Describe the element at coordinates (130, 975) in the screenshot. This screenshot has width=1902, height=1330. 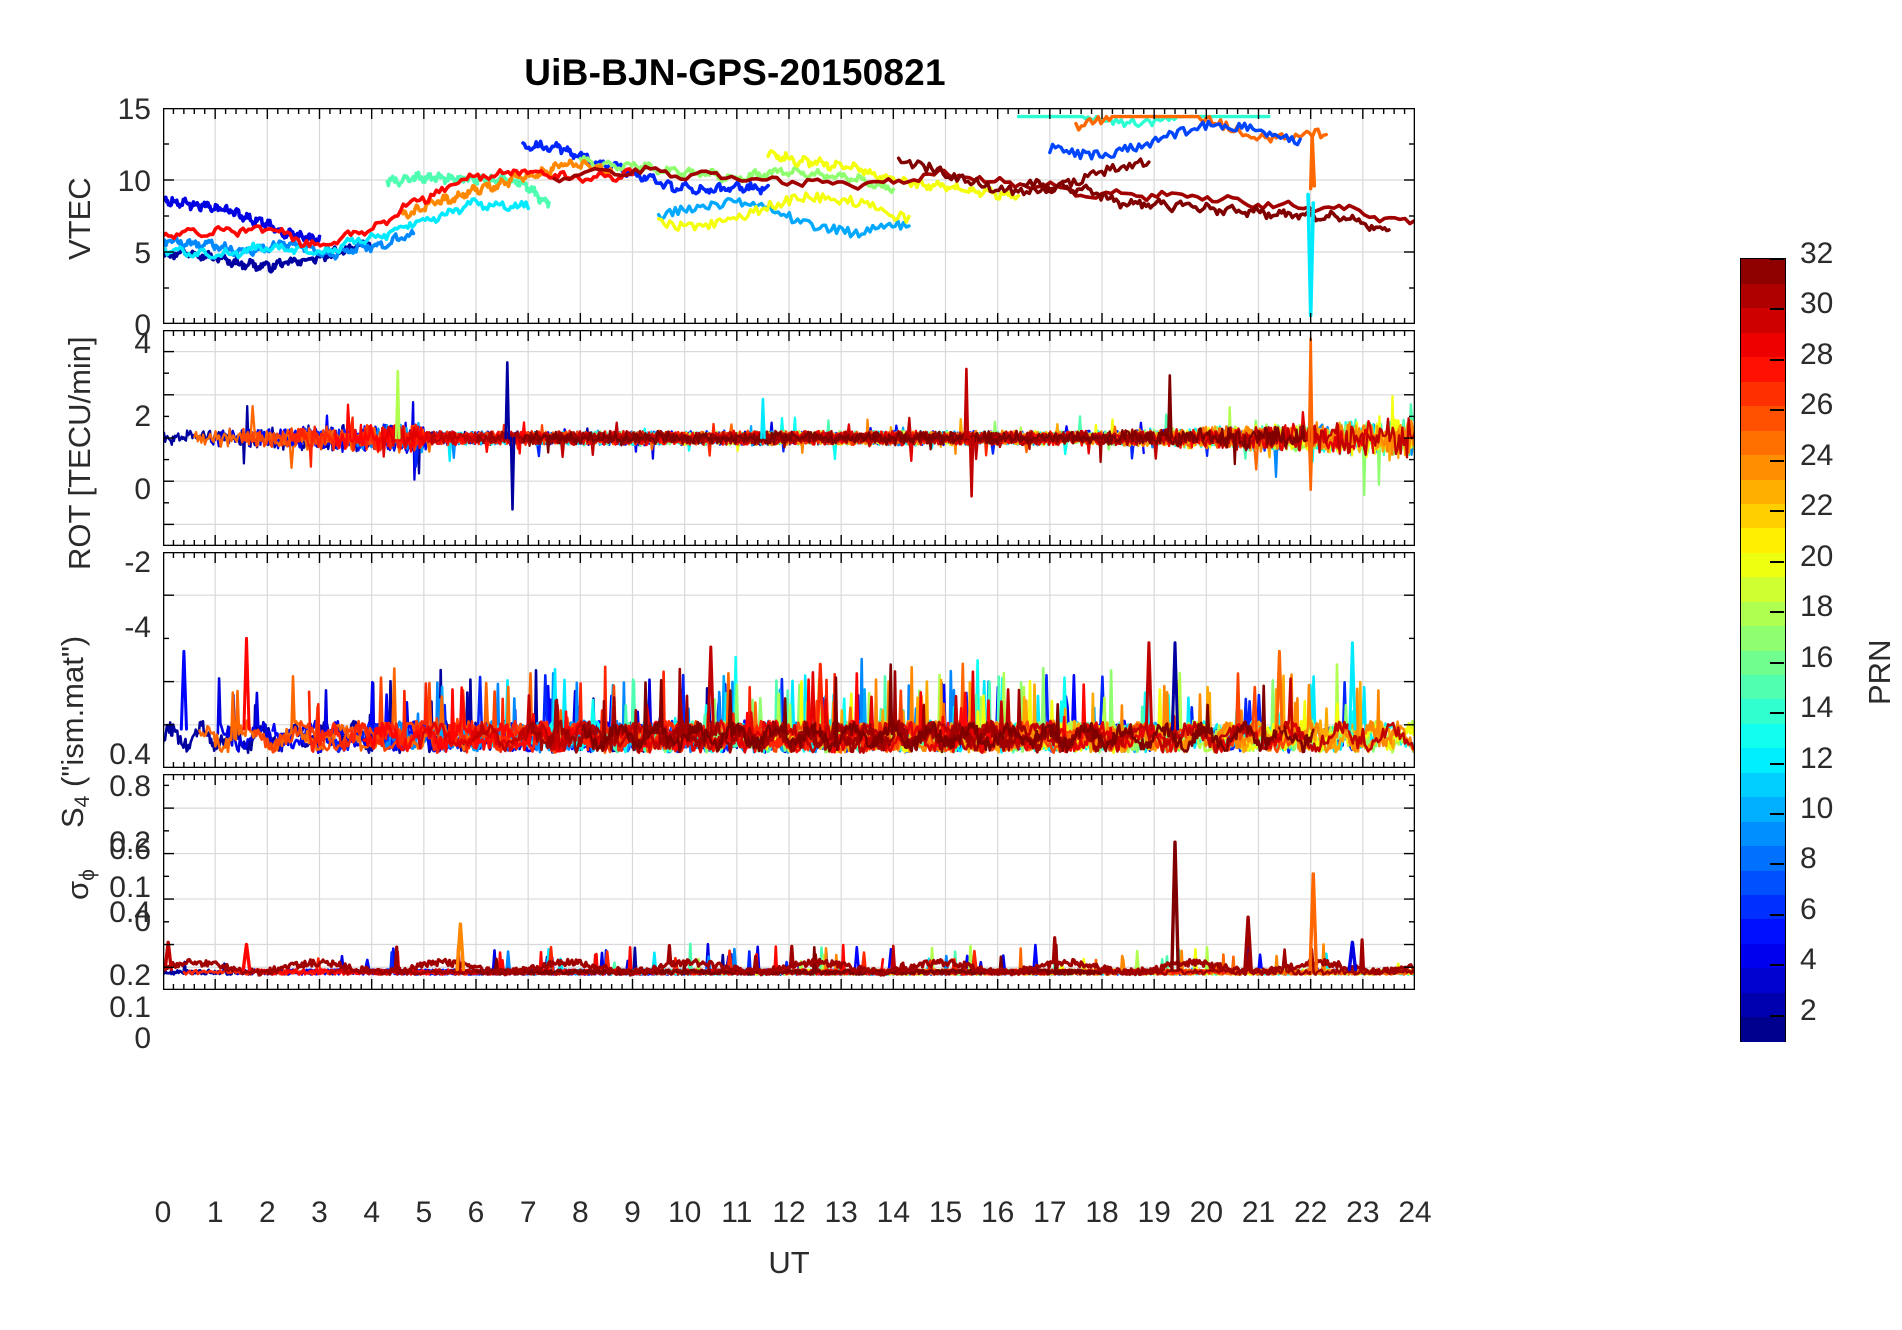
I see `sigma-ytick-02: 0.2` at that location.